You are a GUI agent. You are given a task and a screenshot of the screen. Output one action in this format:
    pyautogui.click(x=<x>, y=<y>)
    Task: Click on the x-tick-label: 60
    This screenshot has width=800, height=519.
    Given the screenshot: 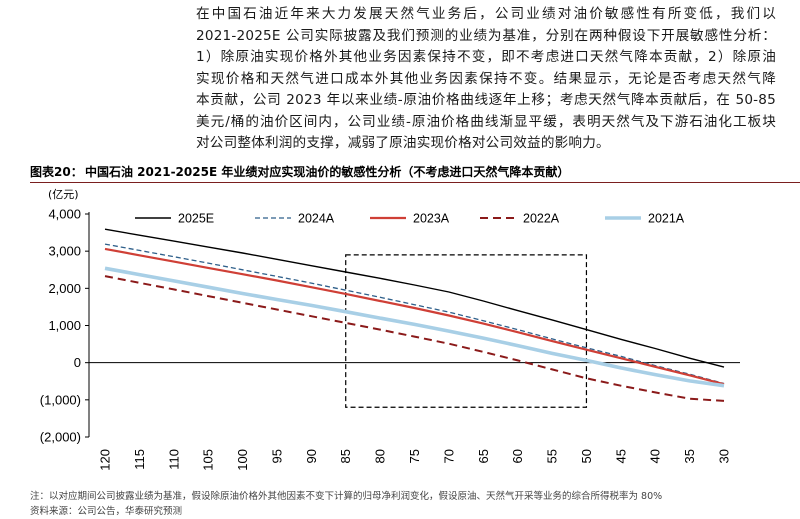 What is the action you would take?
    pyautogui.click(x=517, y=456)
    